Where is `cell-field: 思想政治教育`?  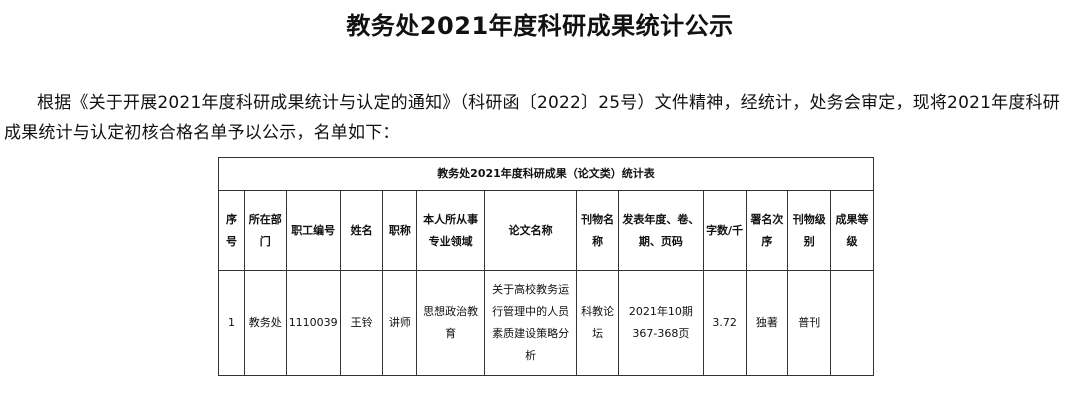
cell-field: 思想政治教育 is located at coordinates (450, 323).